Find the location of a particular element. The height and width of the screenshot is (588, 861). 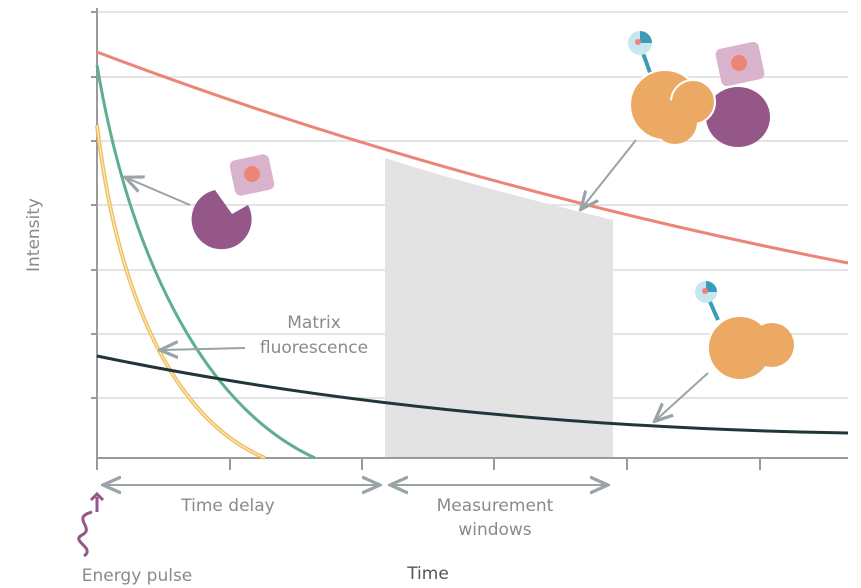

measurement-windows-label: windows is located at coordinates (494, 530).